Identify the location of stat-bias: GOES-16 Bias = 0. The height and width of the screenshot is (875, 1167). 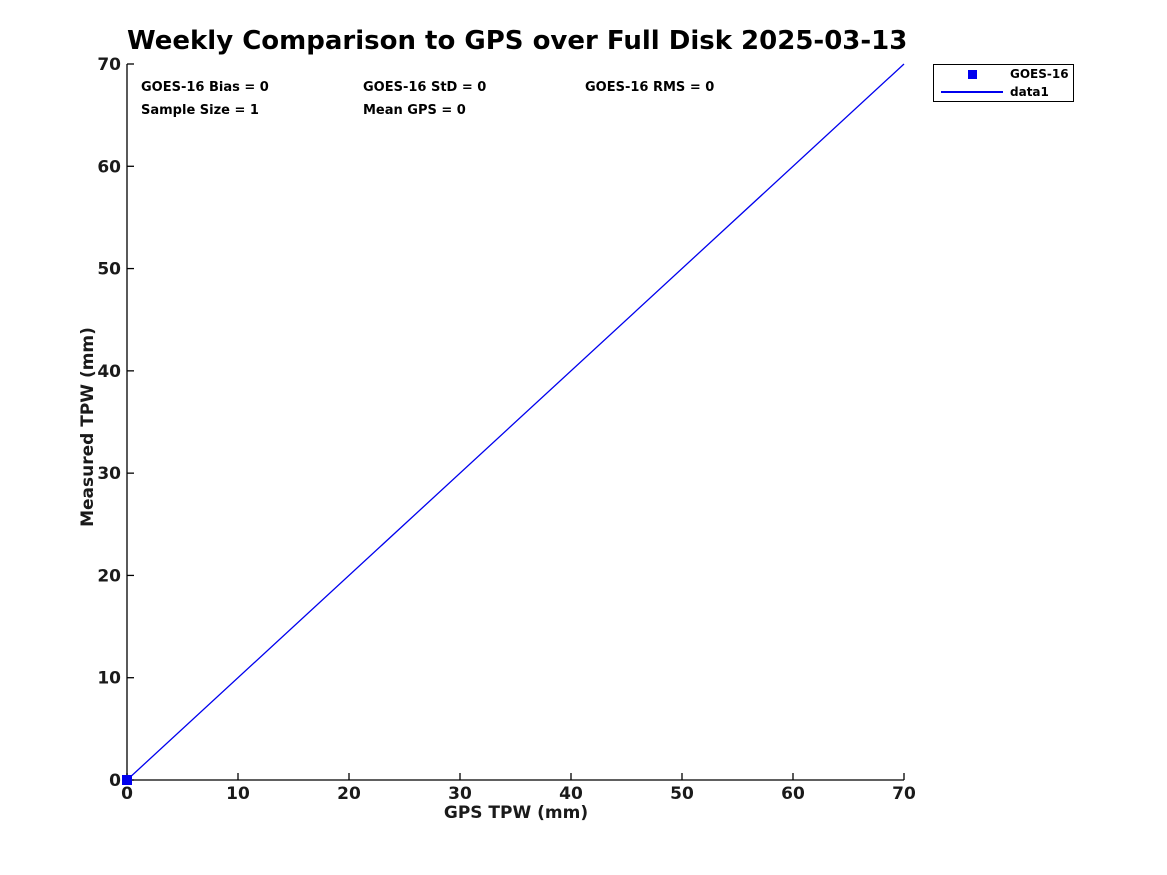
(205, 87).